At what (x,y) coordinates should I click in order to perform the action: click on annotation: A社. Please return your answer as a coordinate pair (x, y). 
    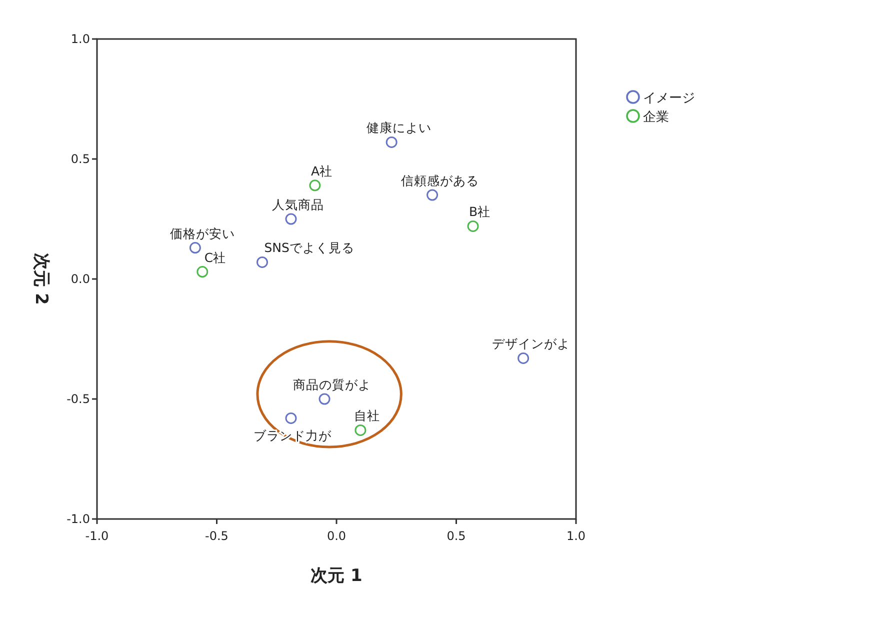
    Looking at the image, I should click on (321, 170).